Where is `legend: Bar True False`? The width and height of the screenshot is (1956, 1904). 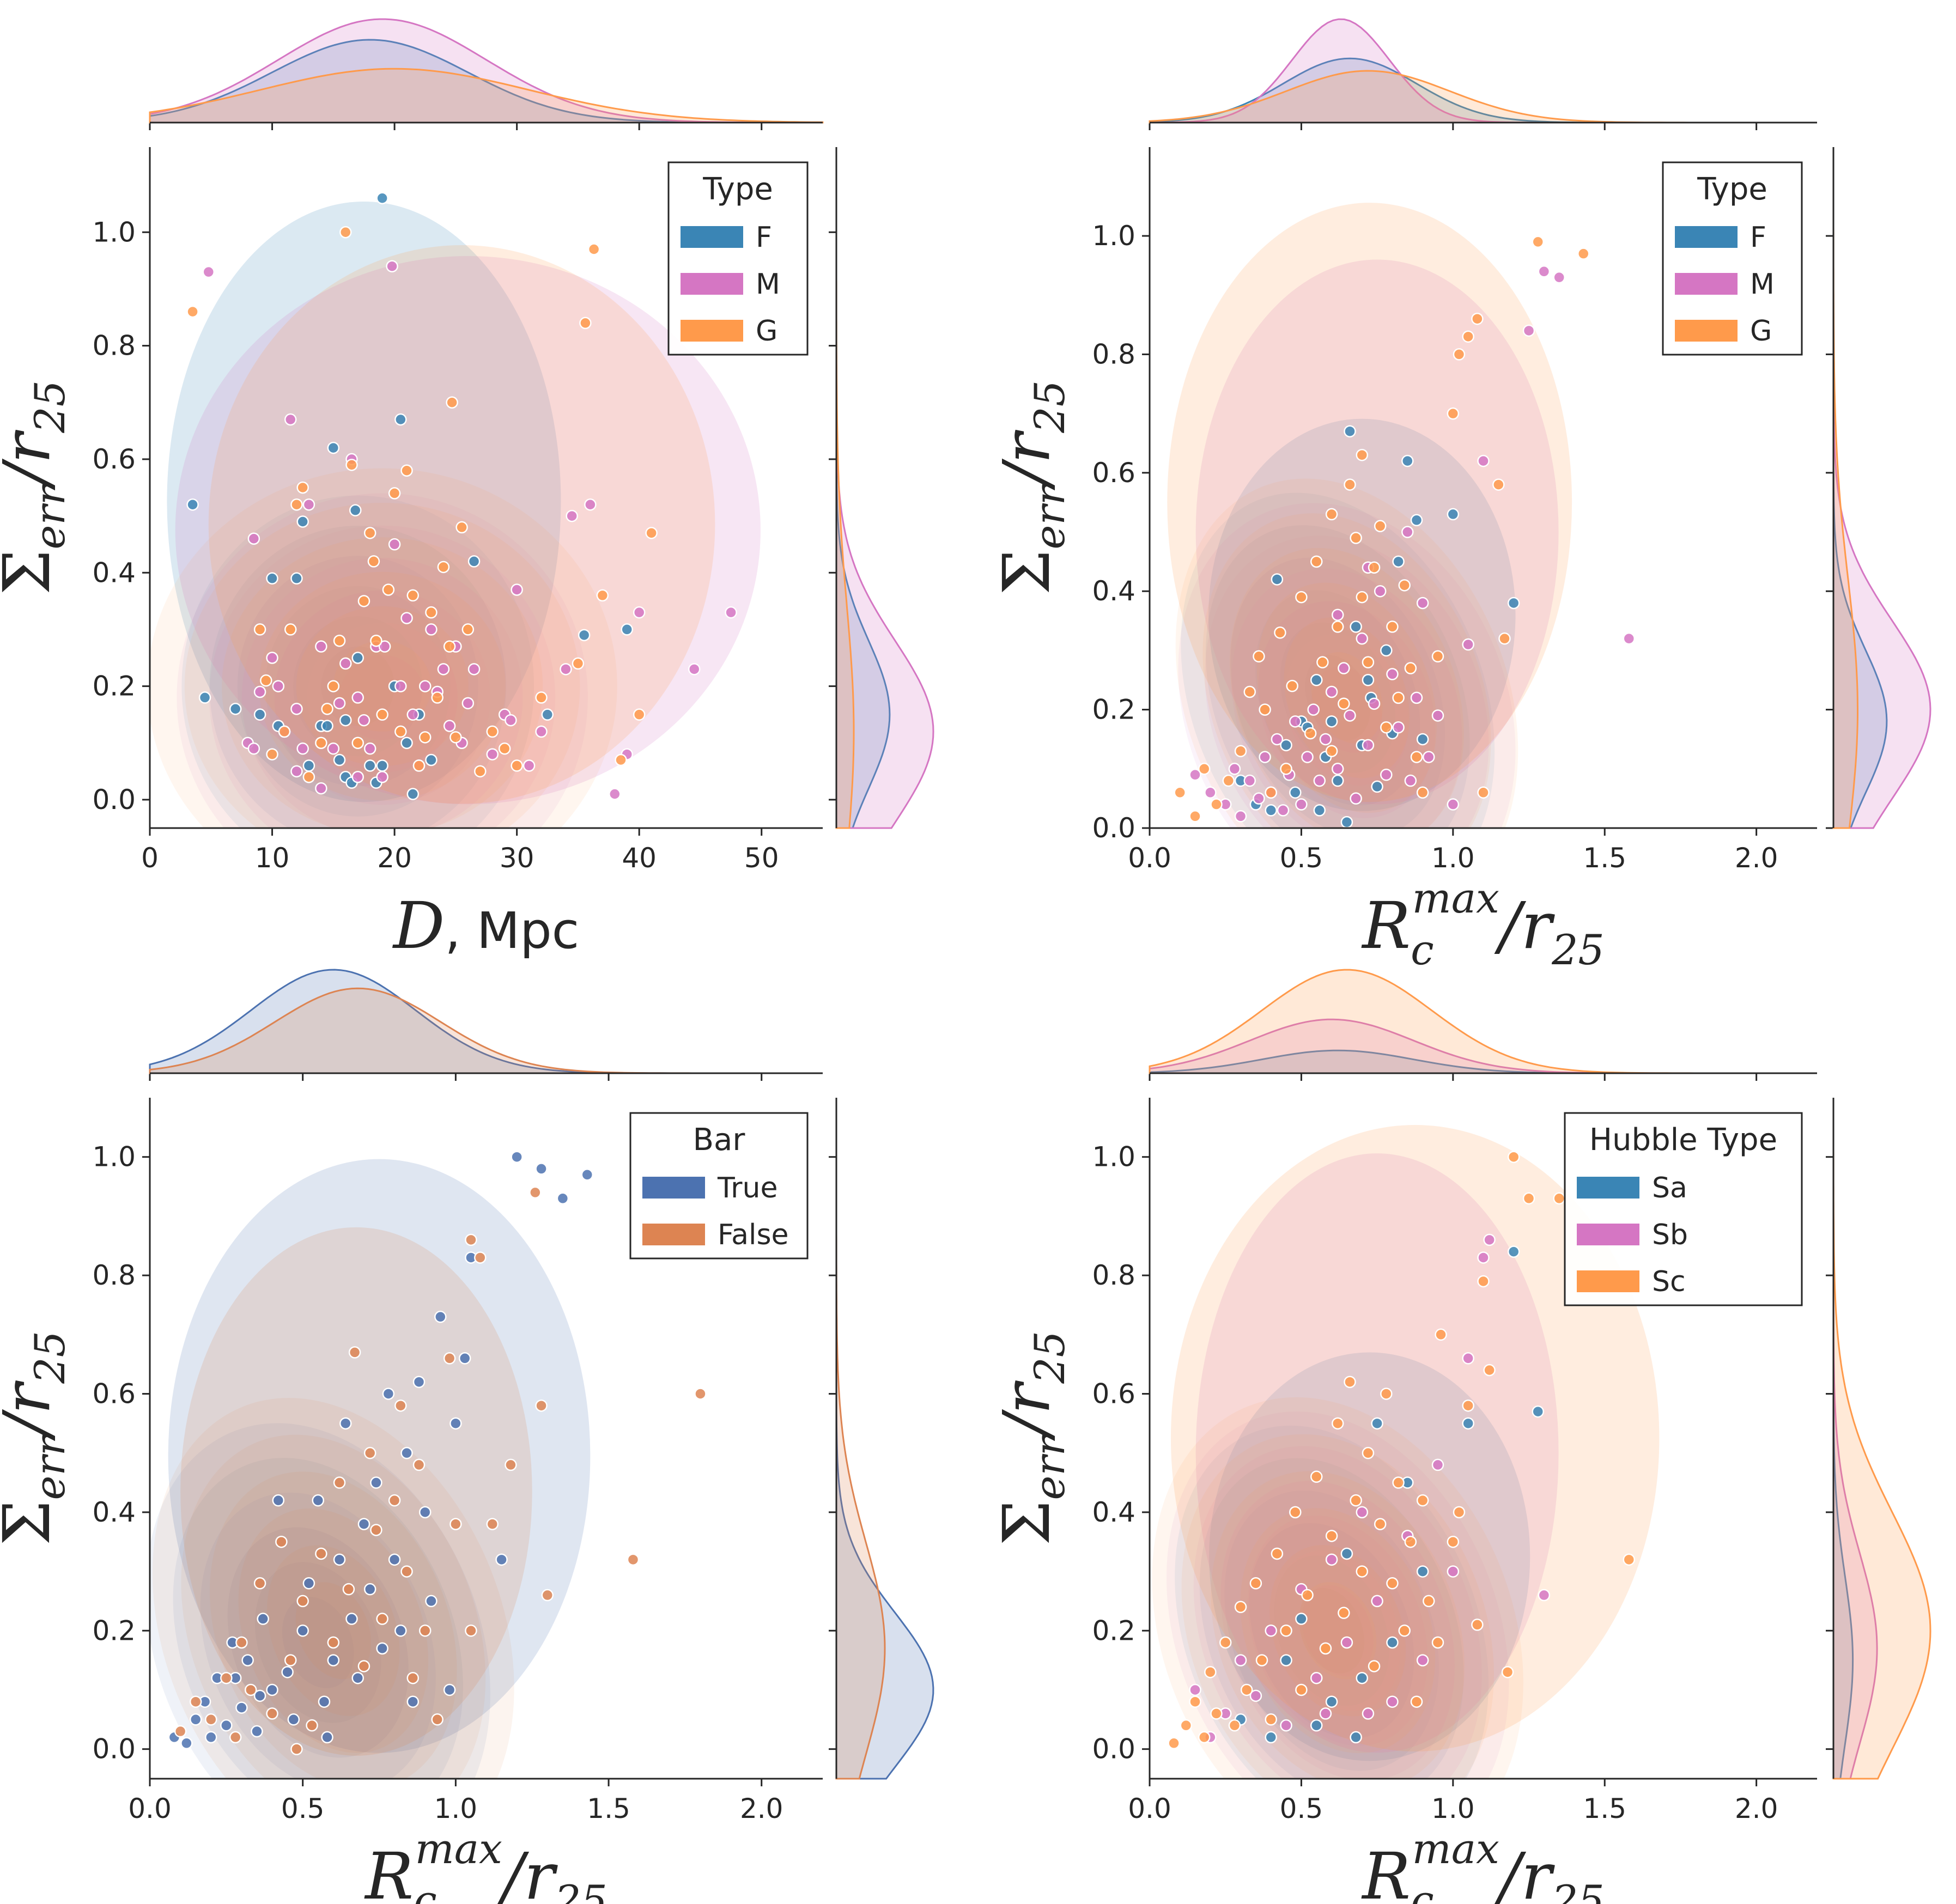
legend: Bar True False is located at coordinates (719, 1186).